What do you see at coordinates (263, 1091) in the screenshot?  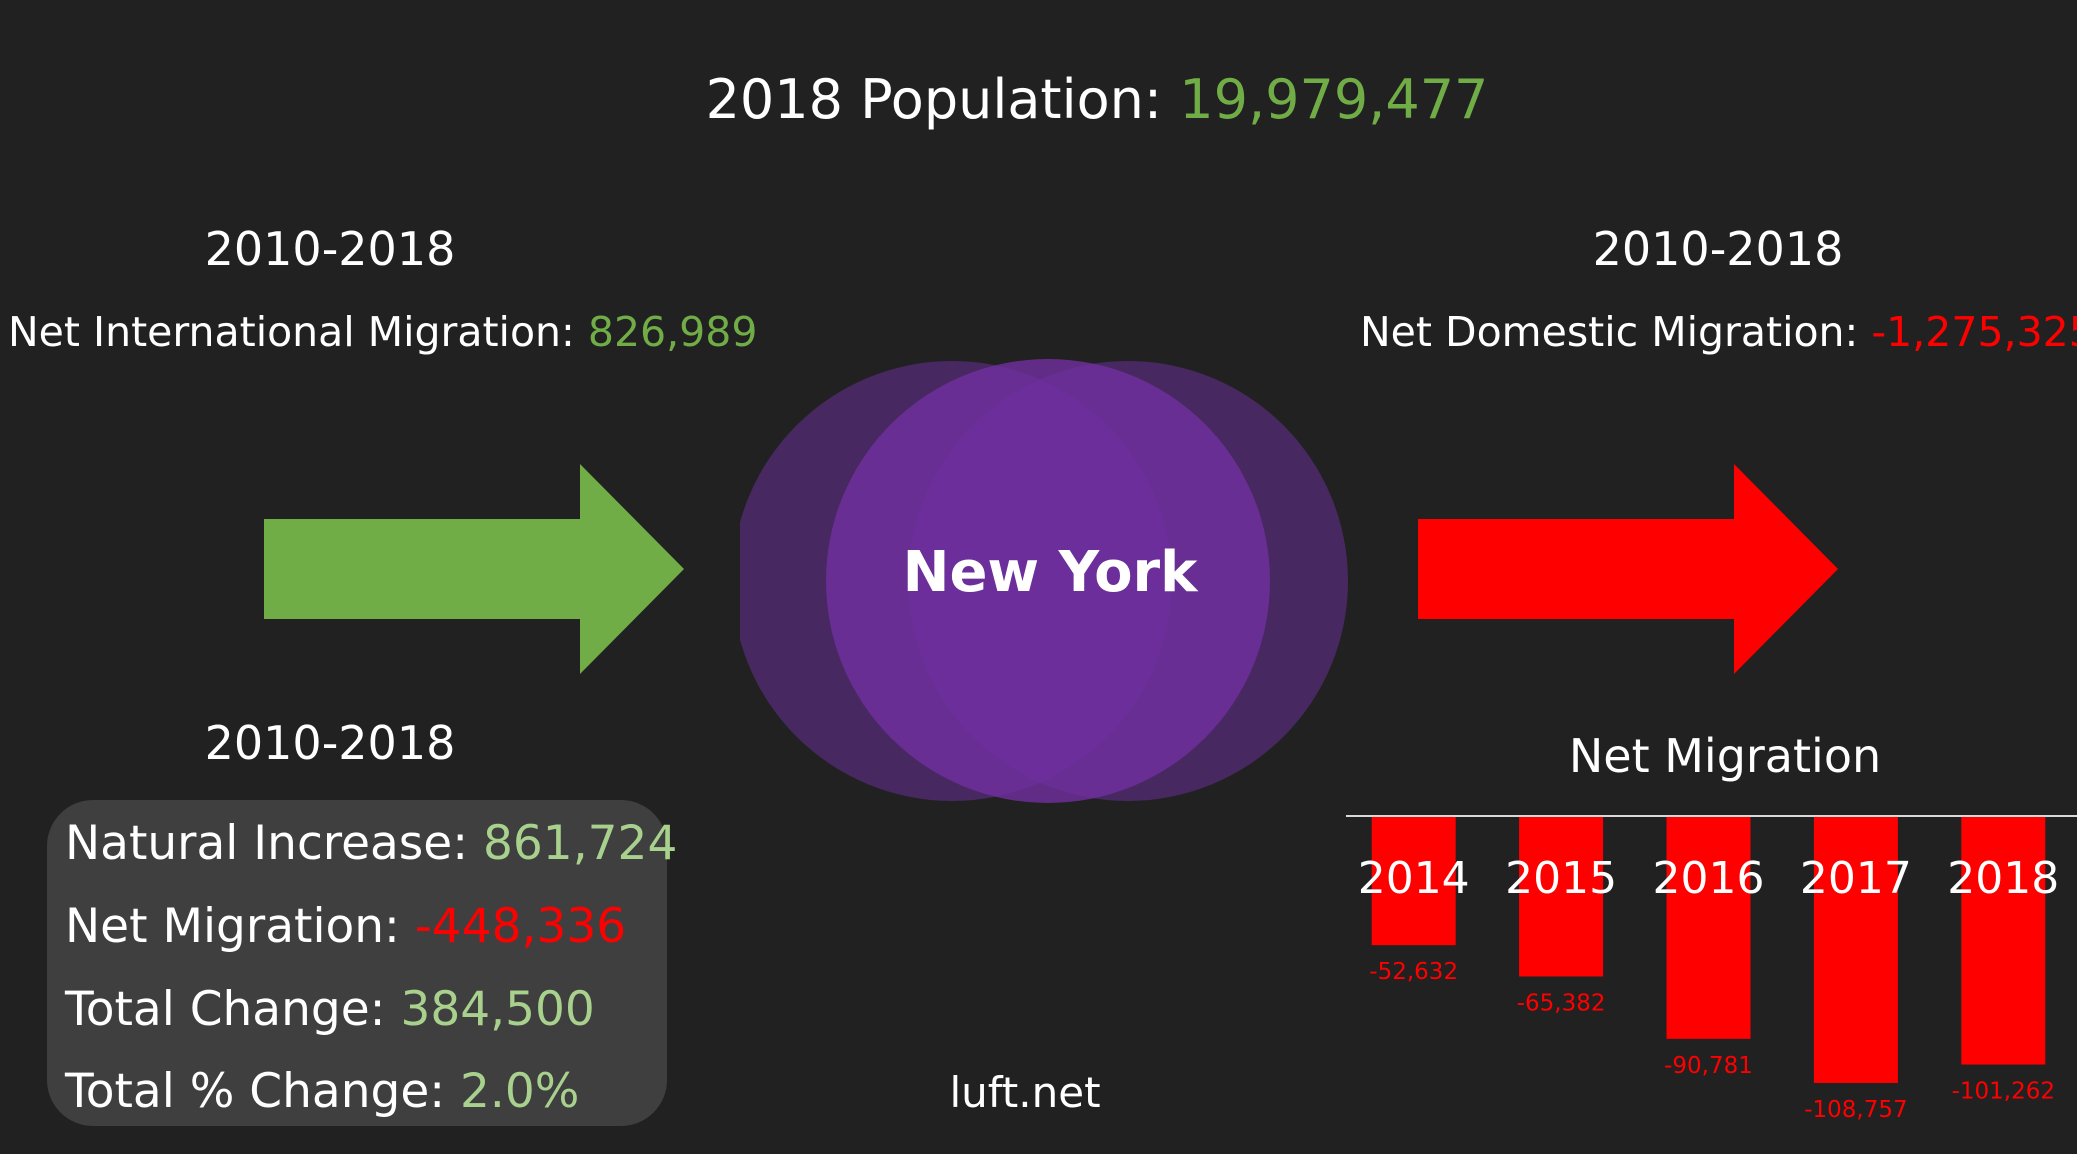 I see `total-percent-change-label: Total % Change:` at bounding box center [263, 1091].